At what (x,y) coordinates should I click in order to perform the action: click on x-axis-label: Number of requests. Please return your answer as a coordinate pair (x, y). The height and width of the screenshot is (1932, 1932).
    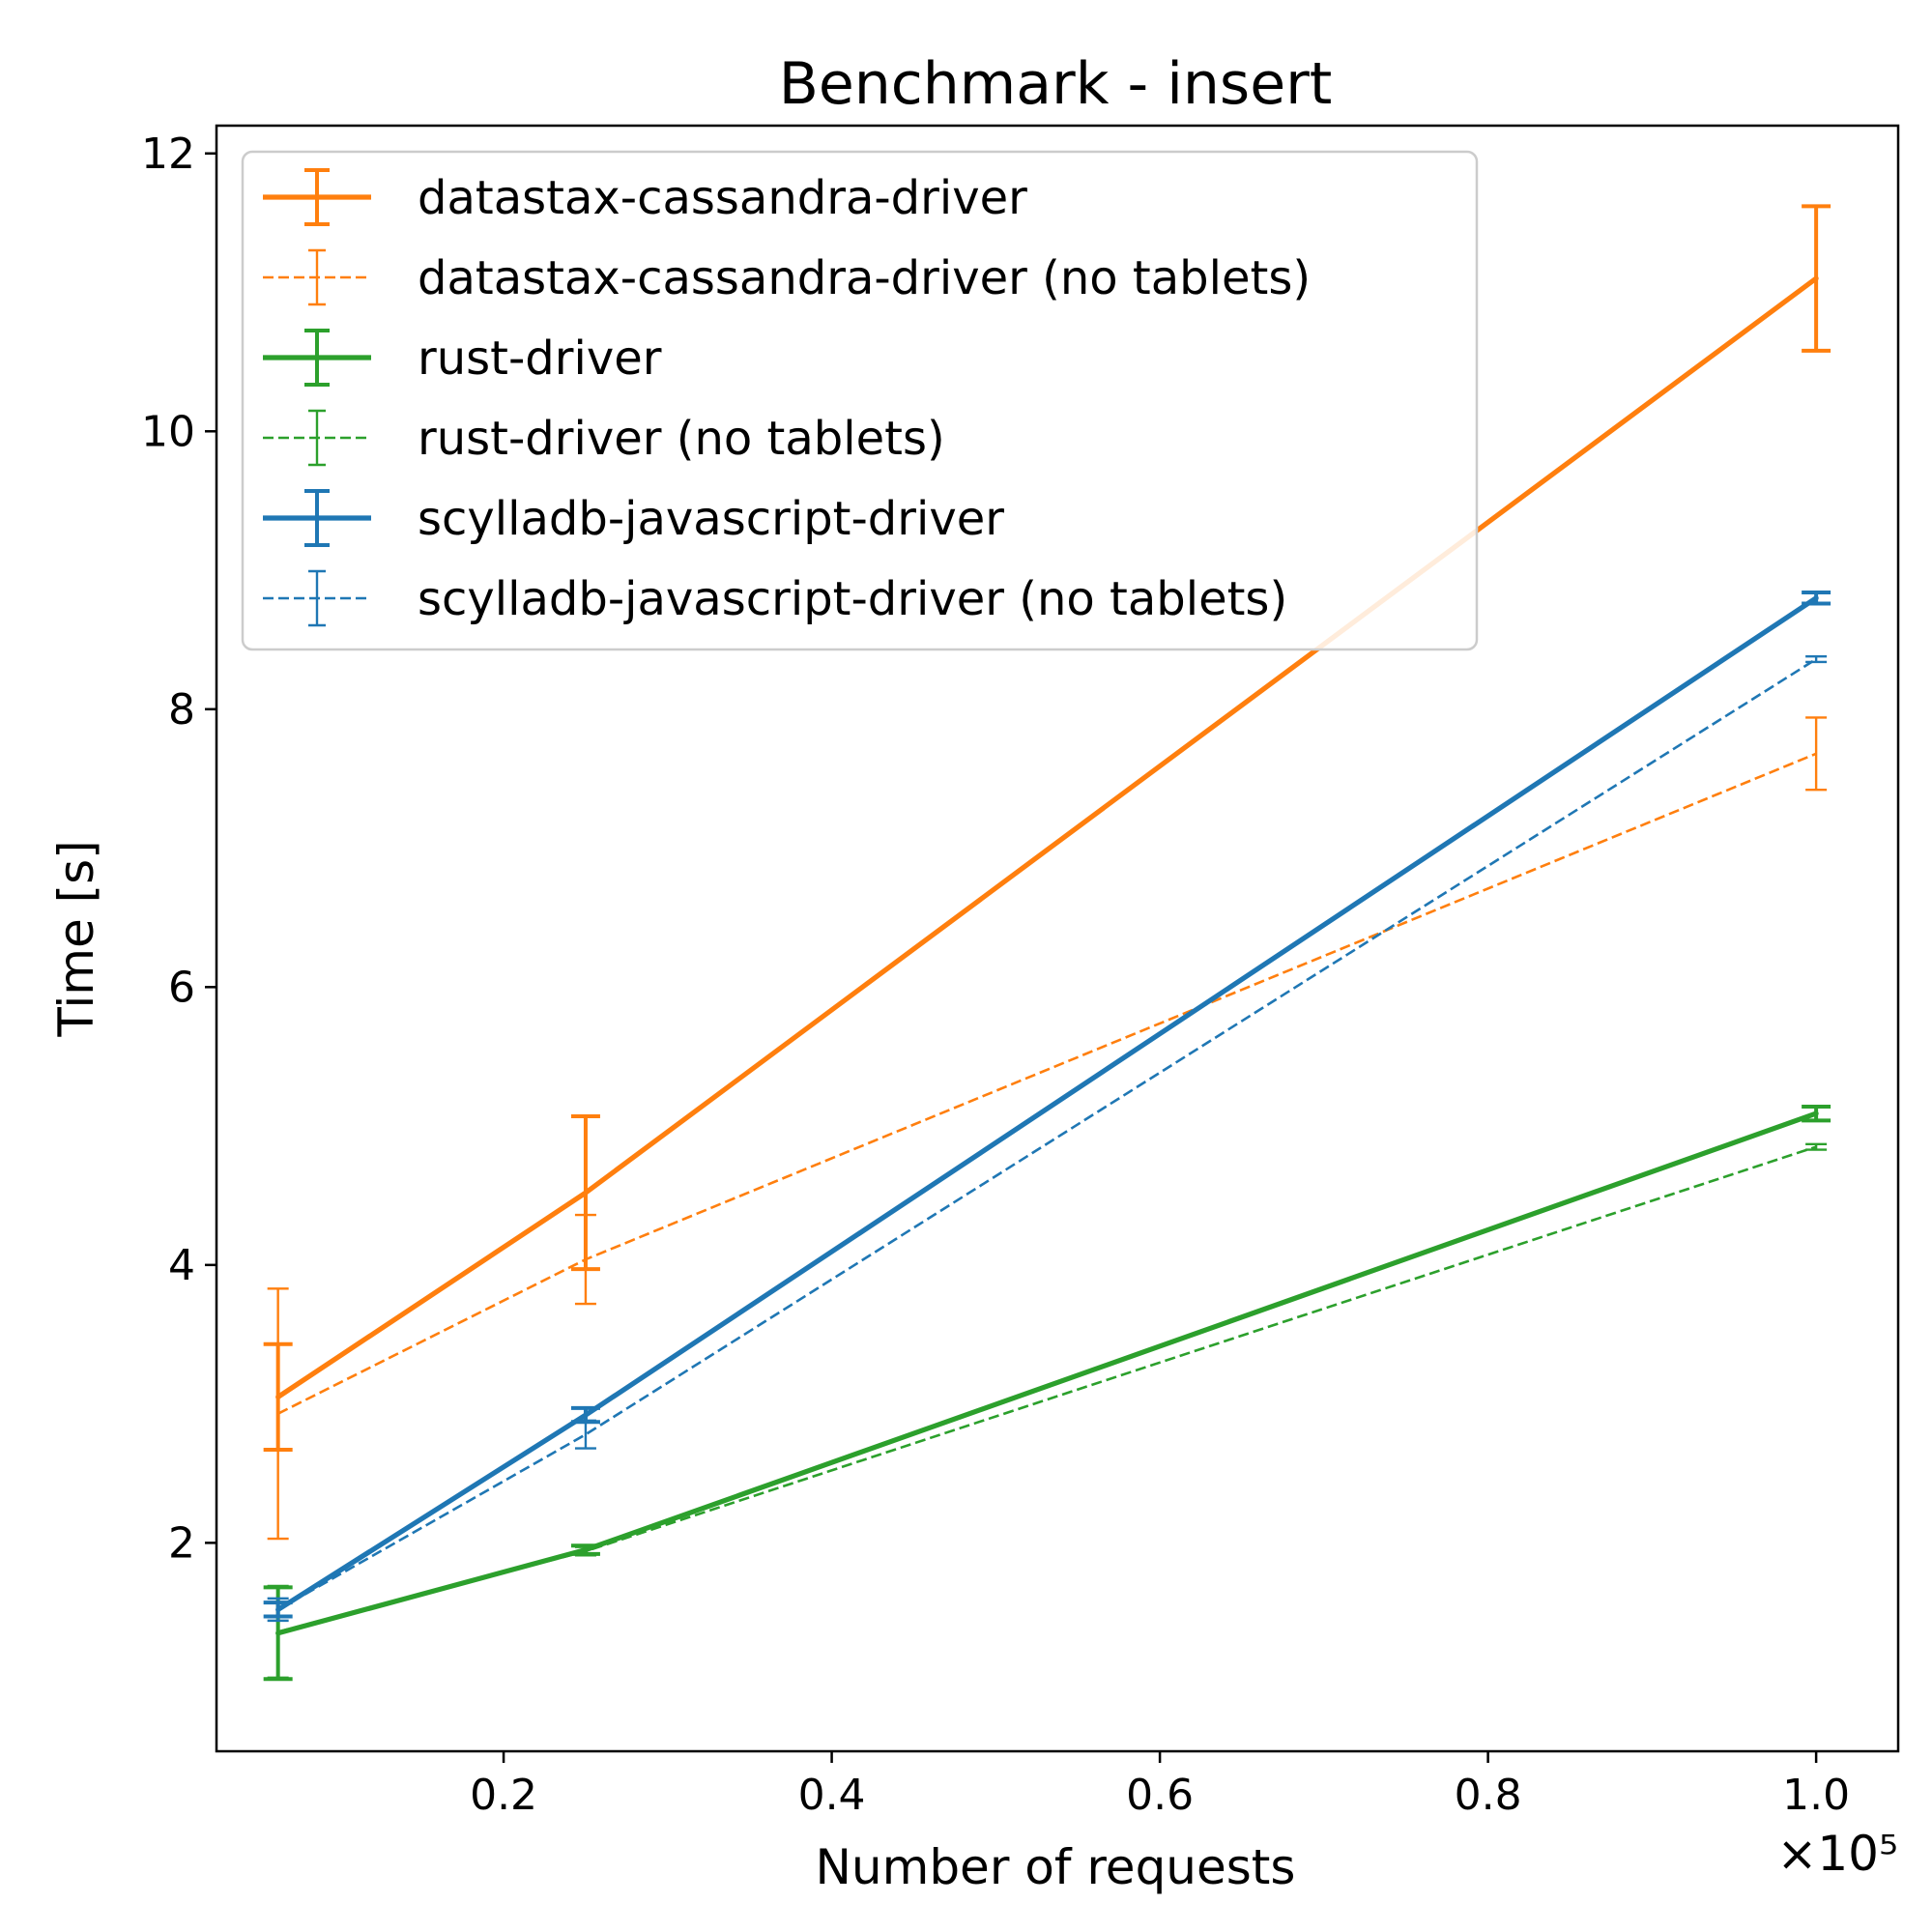
    Looking at the image, I should click on (1056, 1867).